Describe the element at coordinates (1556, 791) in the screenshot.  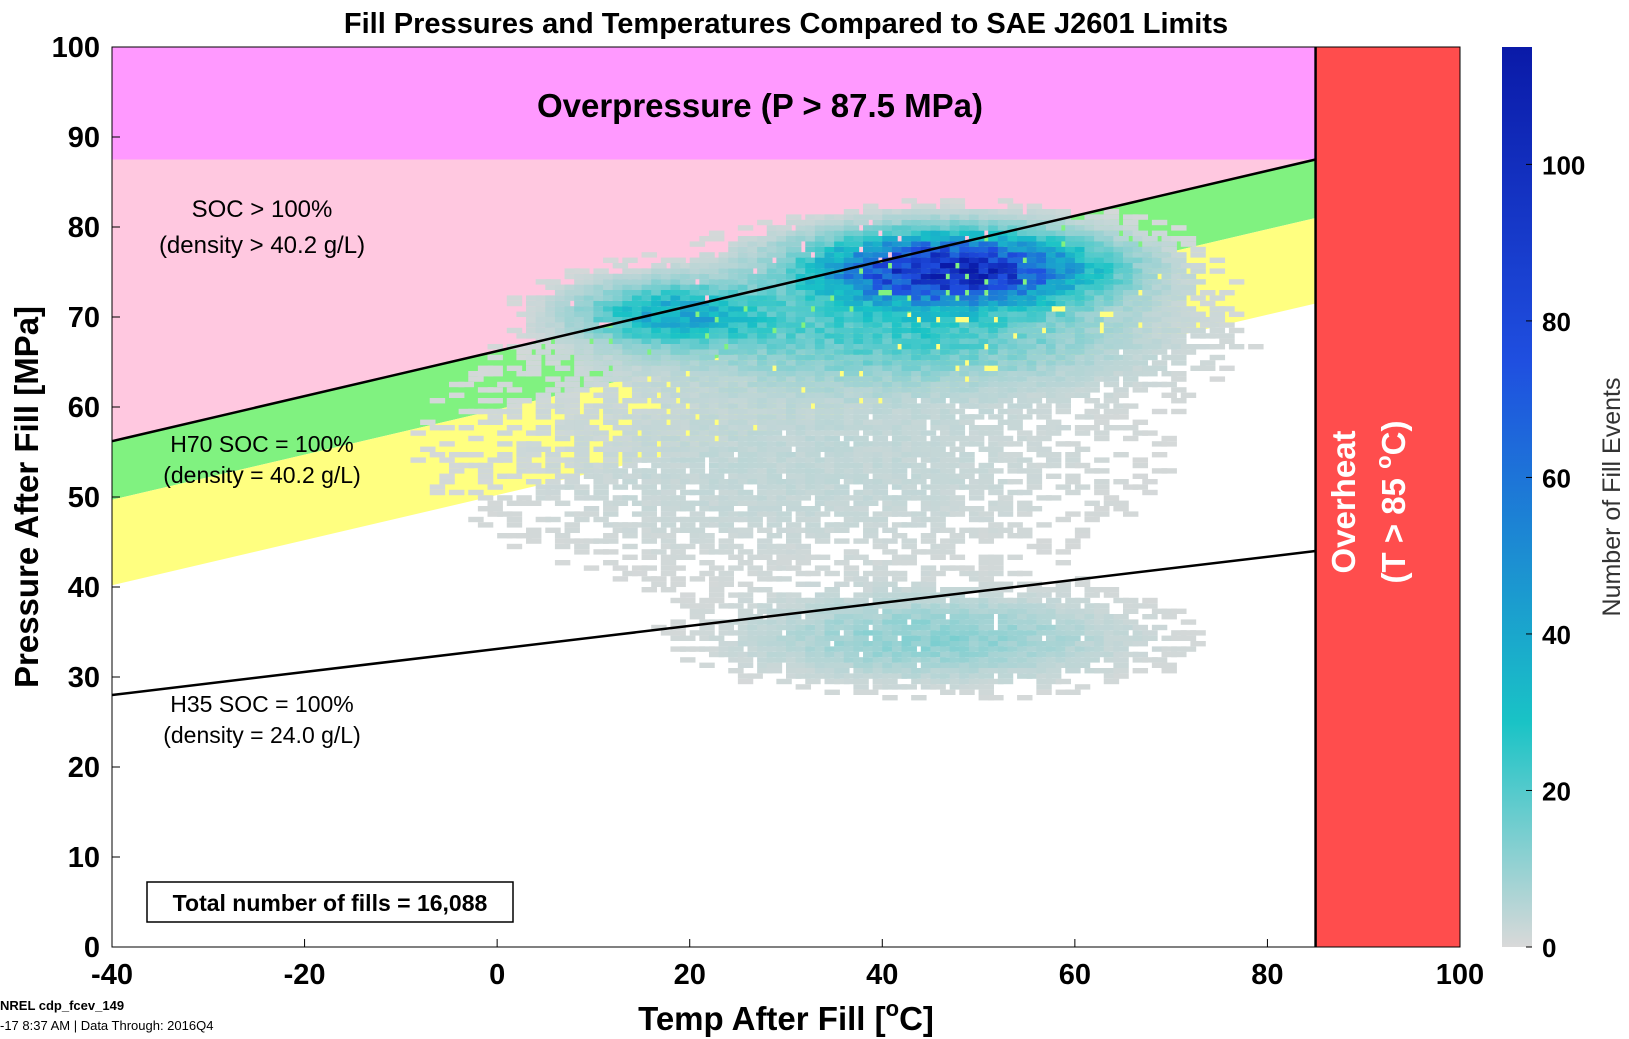
I see `colorbar-tick-label: 20` at that location.